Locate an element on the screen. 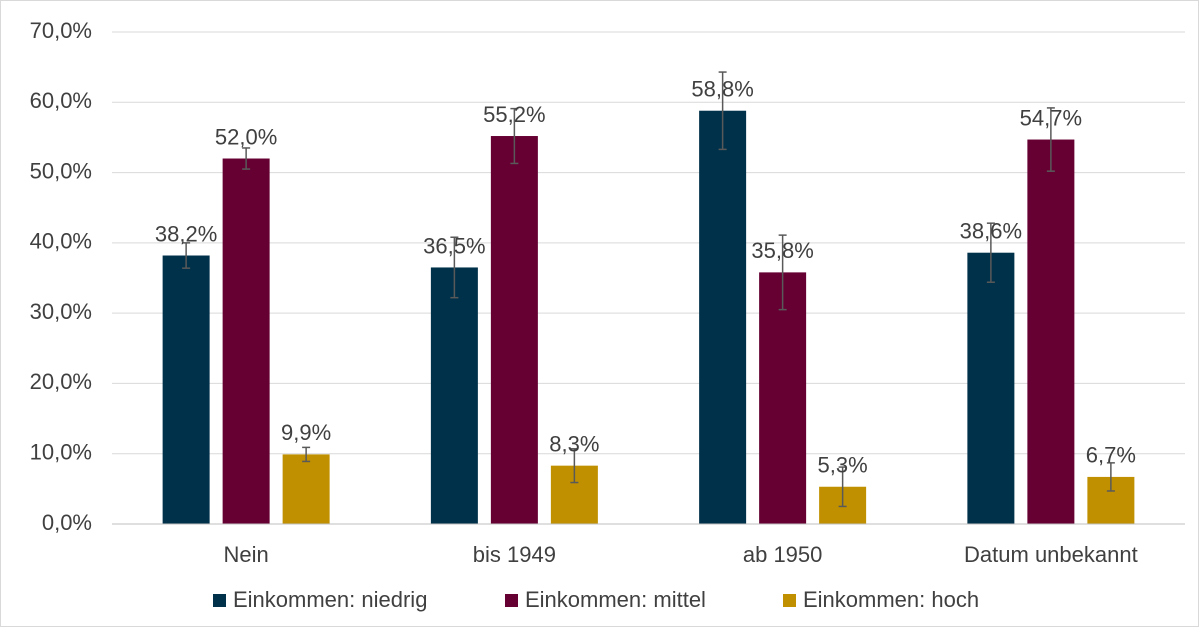  y-tick-label: 70,0% is located at coordinates (61, 30).